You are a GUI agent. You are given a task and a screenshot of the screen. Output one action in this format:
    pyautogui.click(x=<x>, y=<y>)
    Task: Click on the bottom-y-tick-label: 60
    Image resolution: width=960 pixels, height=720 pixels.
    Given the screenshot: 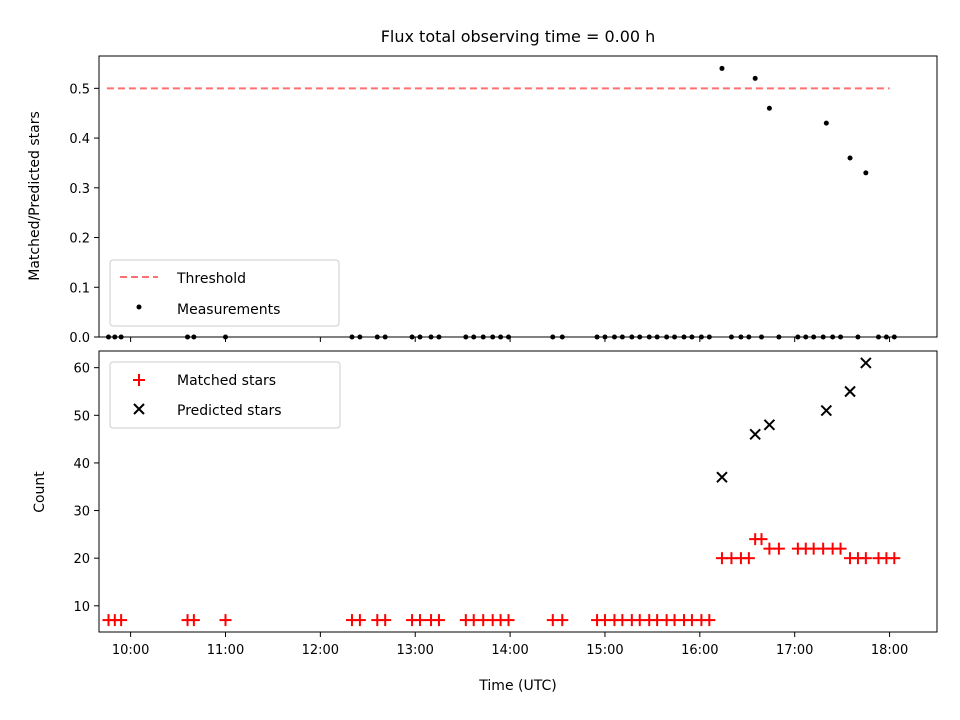 What is the action you would take?
    pyautogui.click(x=81, y=369)
    